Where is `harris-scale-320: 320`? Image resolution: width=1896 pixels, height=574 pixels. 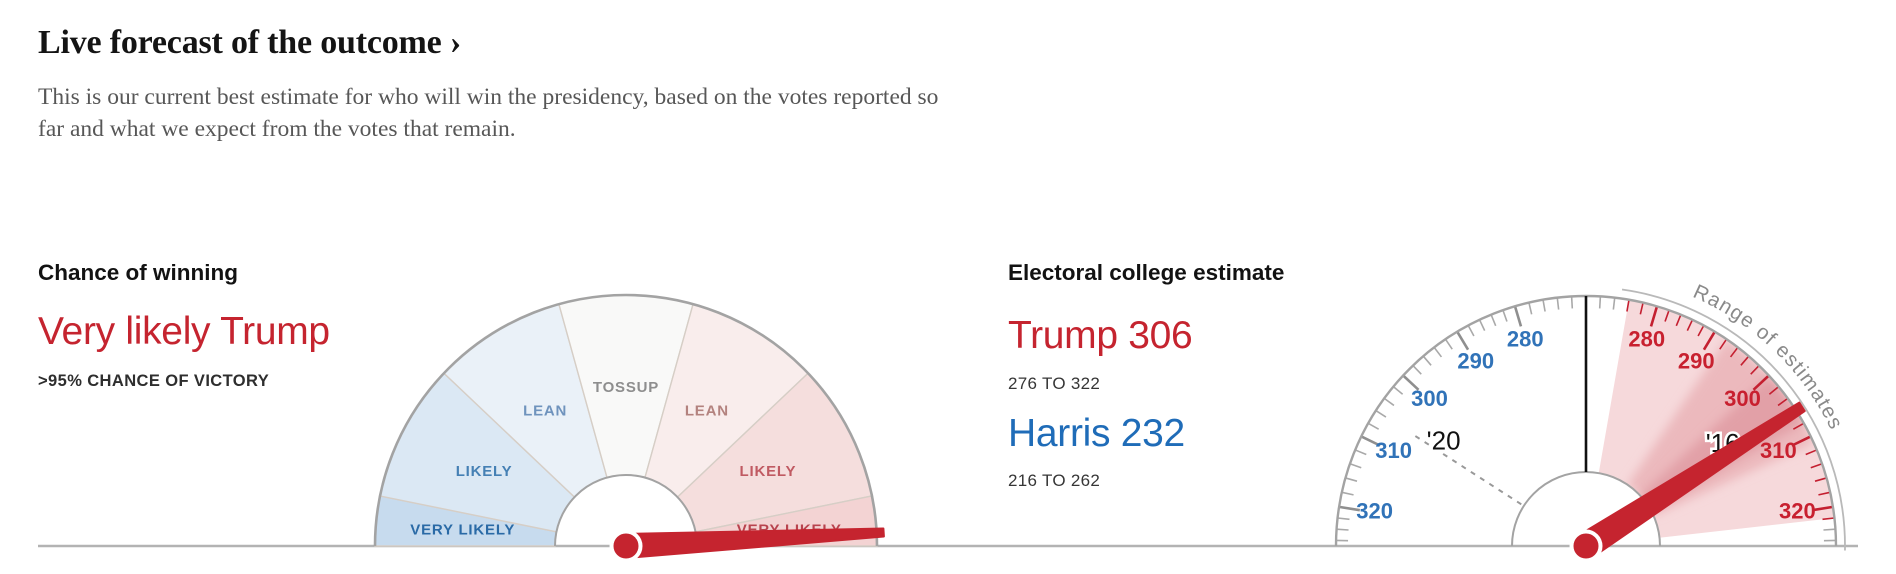
harris-scale-320: 320 is located at coordinates (1374, 510).